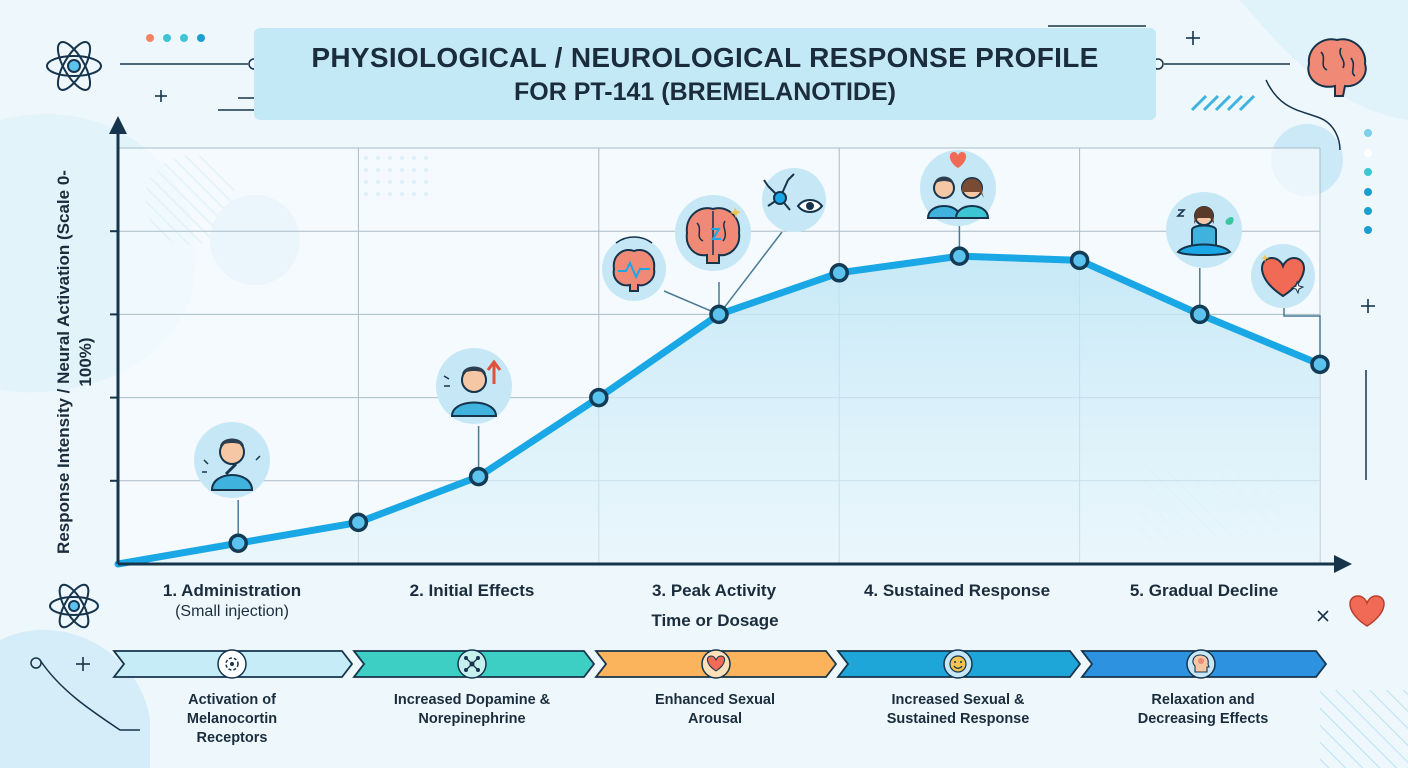 This screenshot has height=768, width=1408. What do you see at coordinates (705, 92) in the screenshot?
I see `page-subtitle: FOR PT-141 (BREMELANOTIDE)` at bounding box center [705, 92].